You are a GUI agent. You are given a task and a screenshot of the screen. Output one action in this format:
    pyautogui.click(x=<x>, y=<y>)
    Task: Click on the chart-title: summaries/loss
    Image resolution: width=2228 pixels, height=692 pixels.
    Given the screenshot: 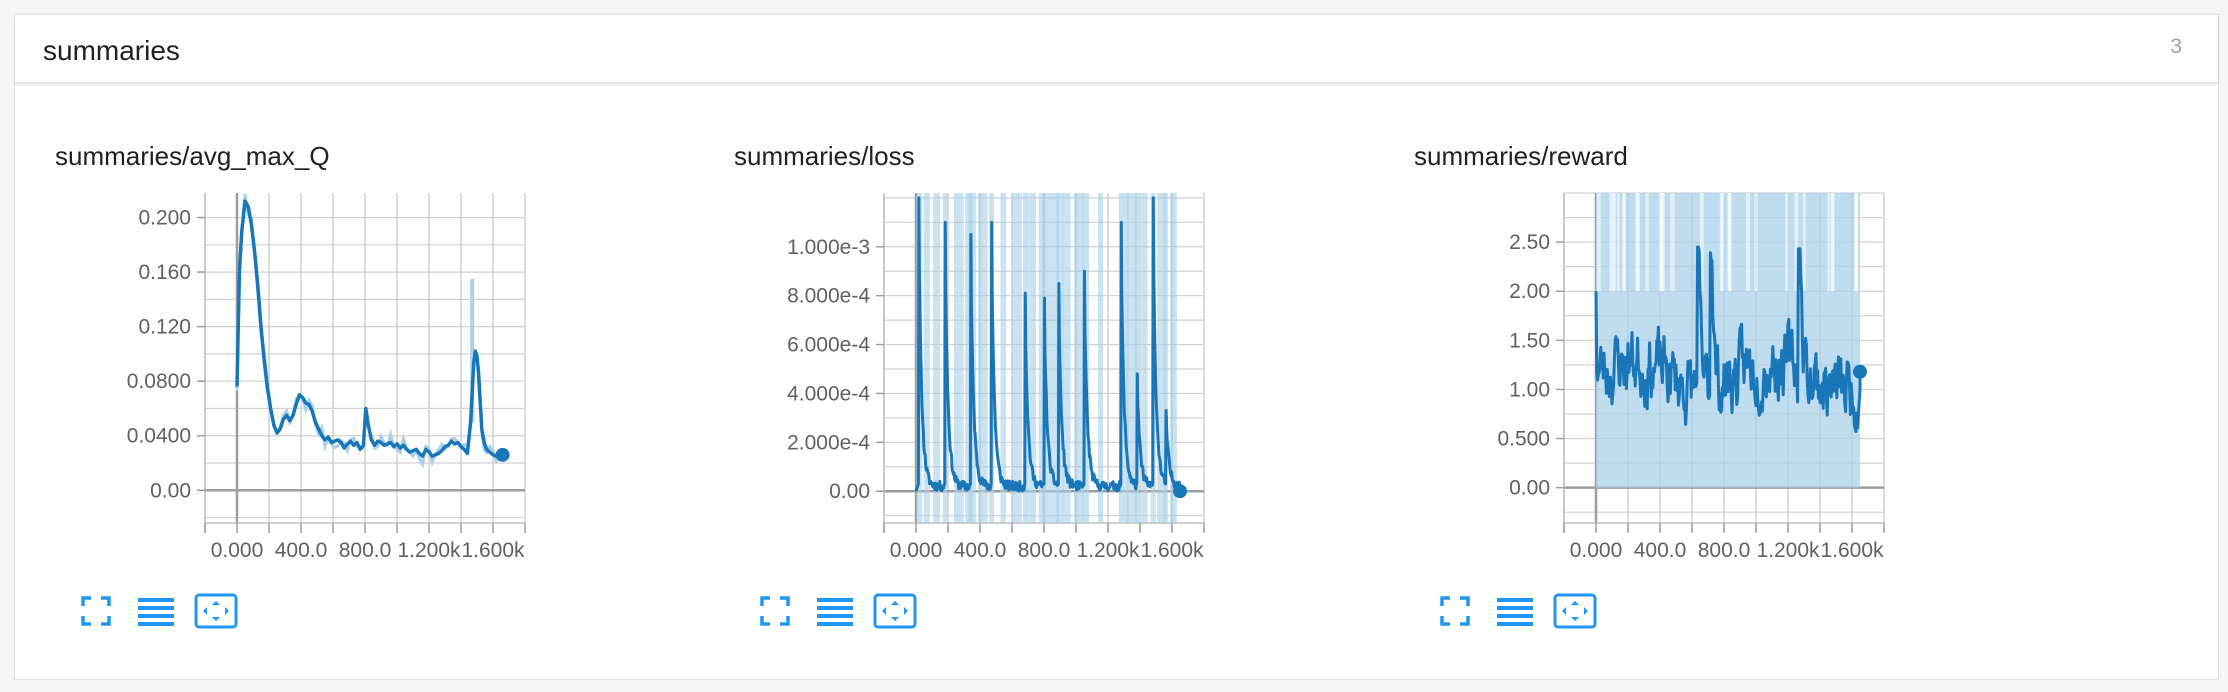 What is the action you would take?
    pyautogui.click(x=824, y=156)
    